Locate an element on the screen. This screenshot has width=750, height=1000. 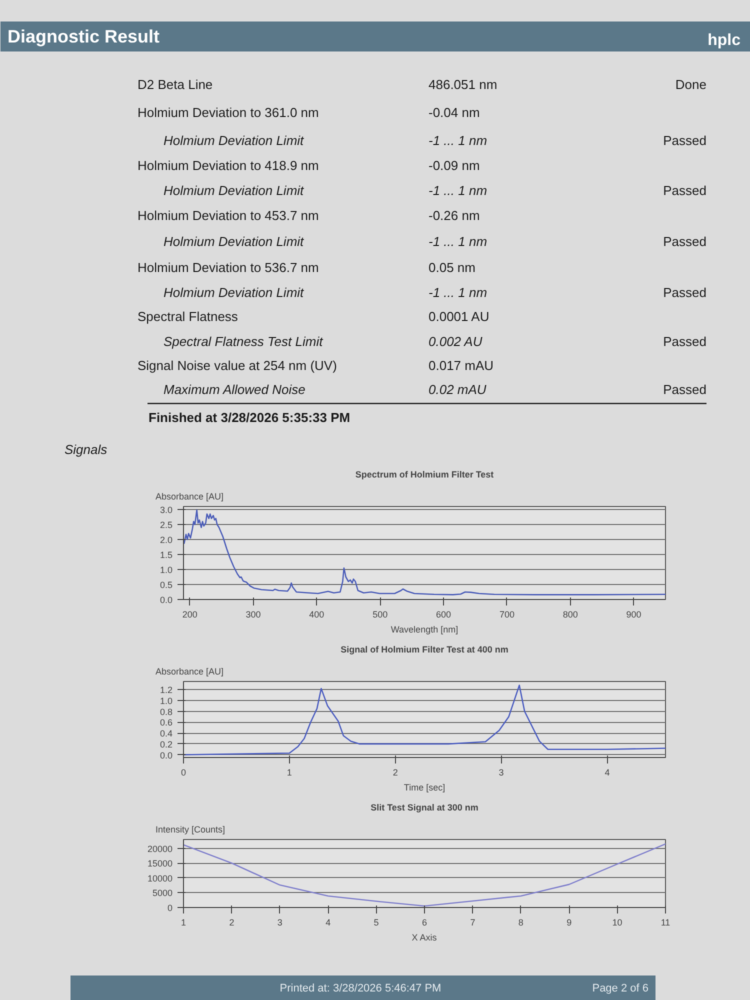
x-tick-label: 11 is located at coordinates (665, 923).